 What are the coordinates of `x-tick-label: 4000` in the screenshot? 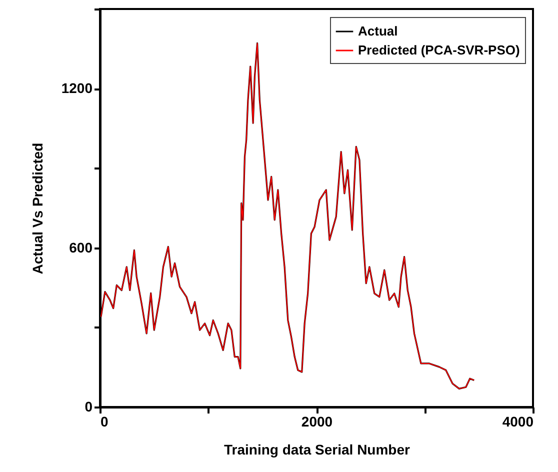 It's located at (518, 422).